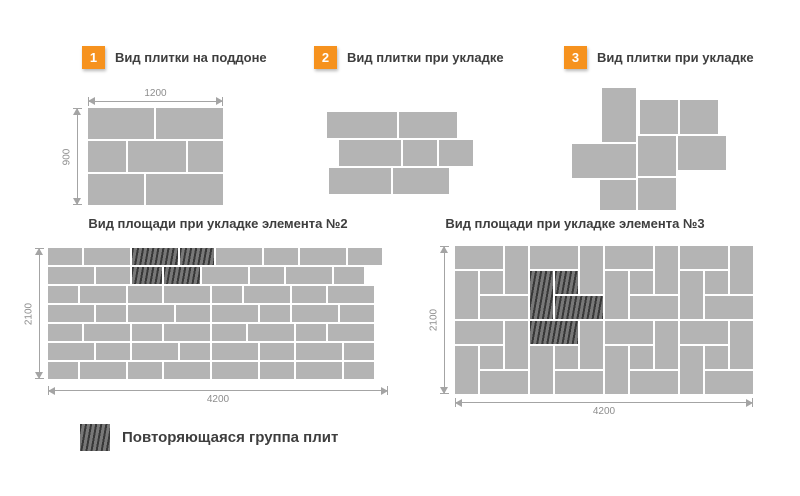  Describe the element at coordinates (575, 223) in the screenshot. I see `area-3-title: Вид площади при укладке элемента №3` at that location.